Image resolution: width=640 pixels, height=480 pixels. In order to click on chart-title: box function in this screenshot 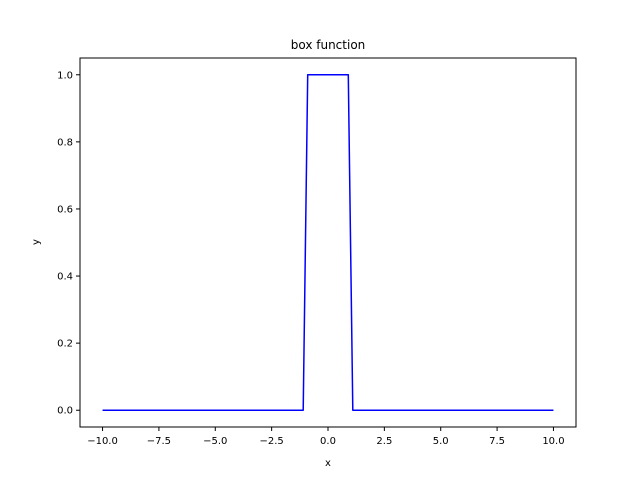, I will do `click(328, 45)`.